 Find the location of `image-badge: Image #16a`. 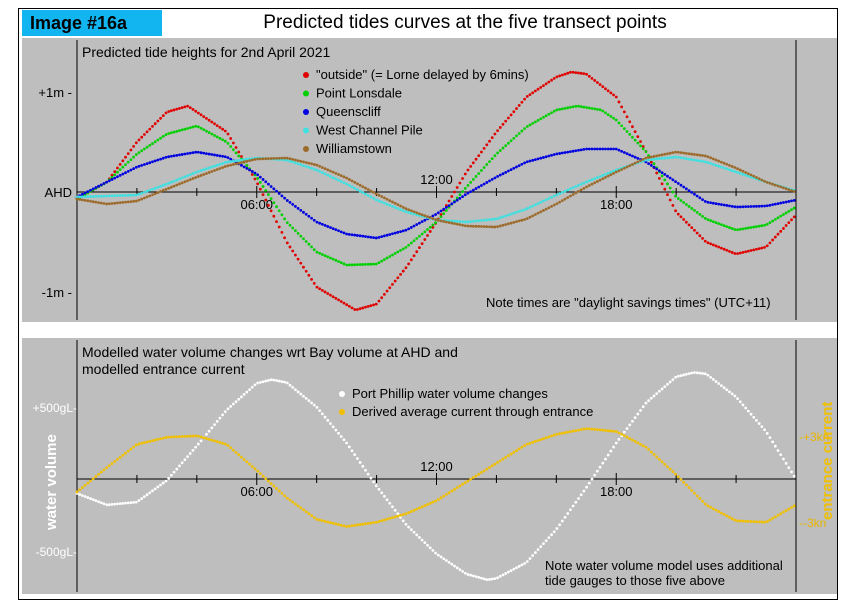

image-badge: Image #16a is located at coordinates (92, 23).